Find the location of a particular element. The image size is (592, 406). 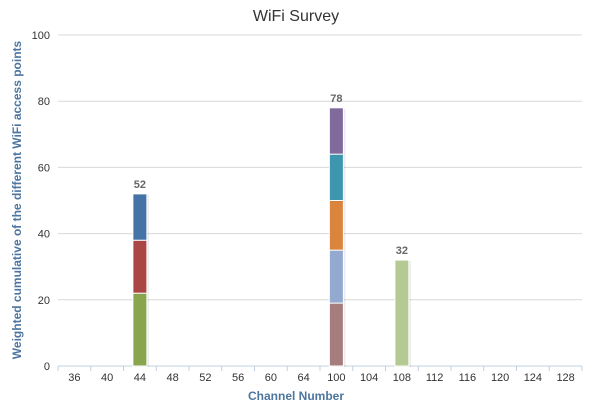

x-tick-label: 48 is located at coordinates (173, 378).